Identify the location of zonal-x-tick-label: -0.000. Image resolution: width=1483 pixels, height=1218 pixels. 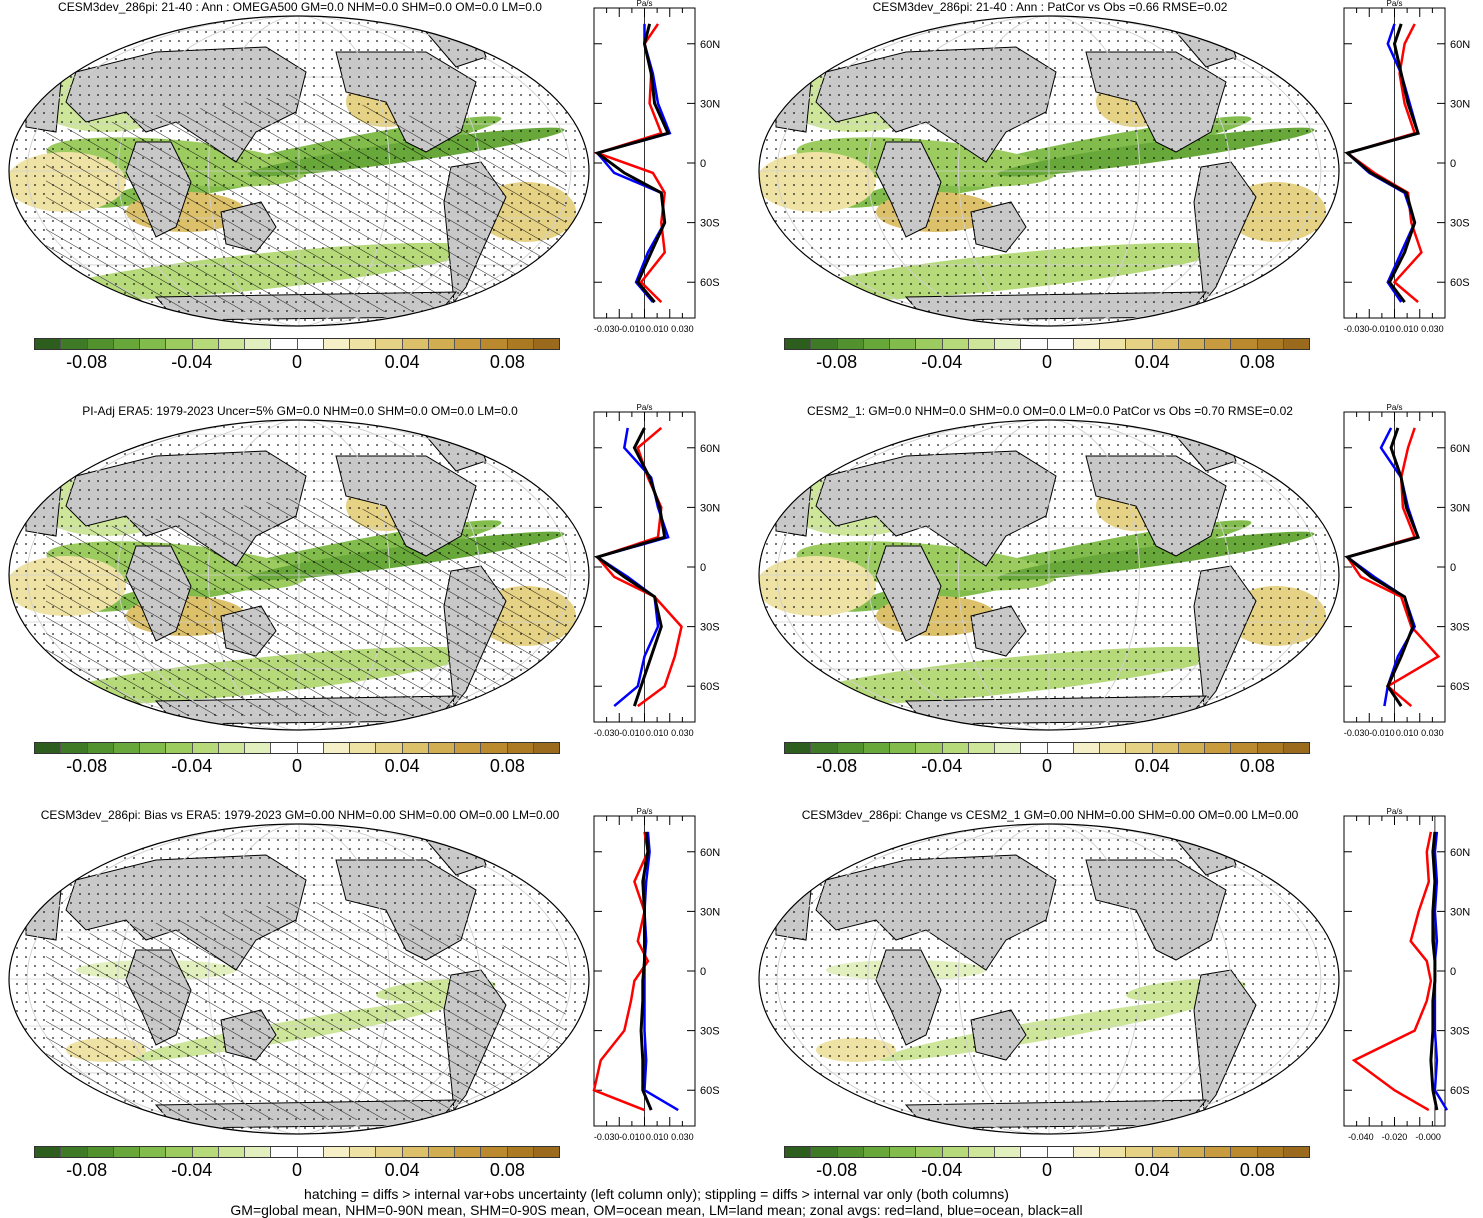
(1428, 1137).